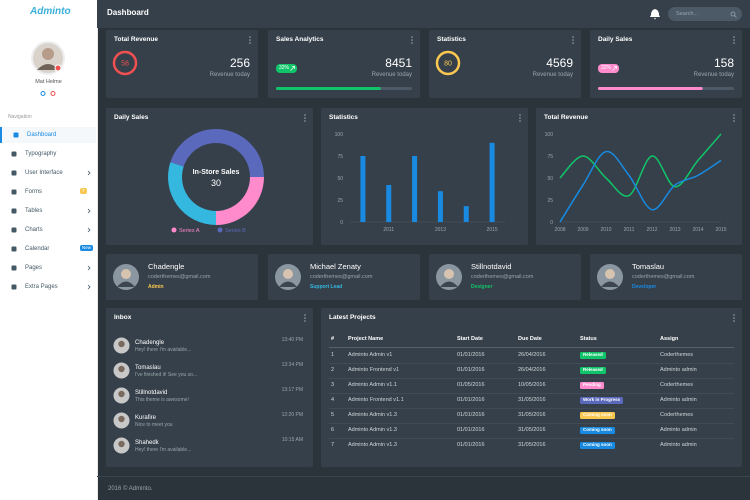 Image resolution: width=750 pixels, height=500 pixels. I want to click on nav-item: Tables, so click(48, 211).